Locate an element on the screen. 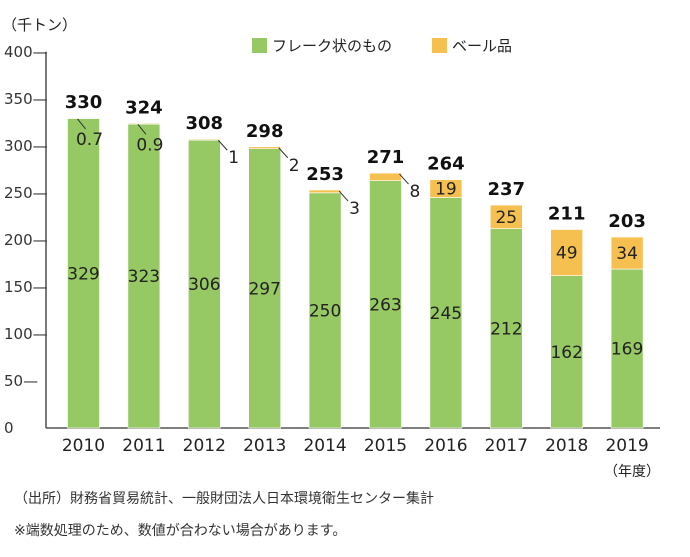 This screenshot has width=690, height=557. flake-value-label: 297 is located at coordinates (264, 289).